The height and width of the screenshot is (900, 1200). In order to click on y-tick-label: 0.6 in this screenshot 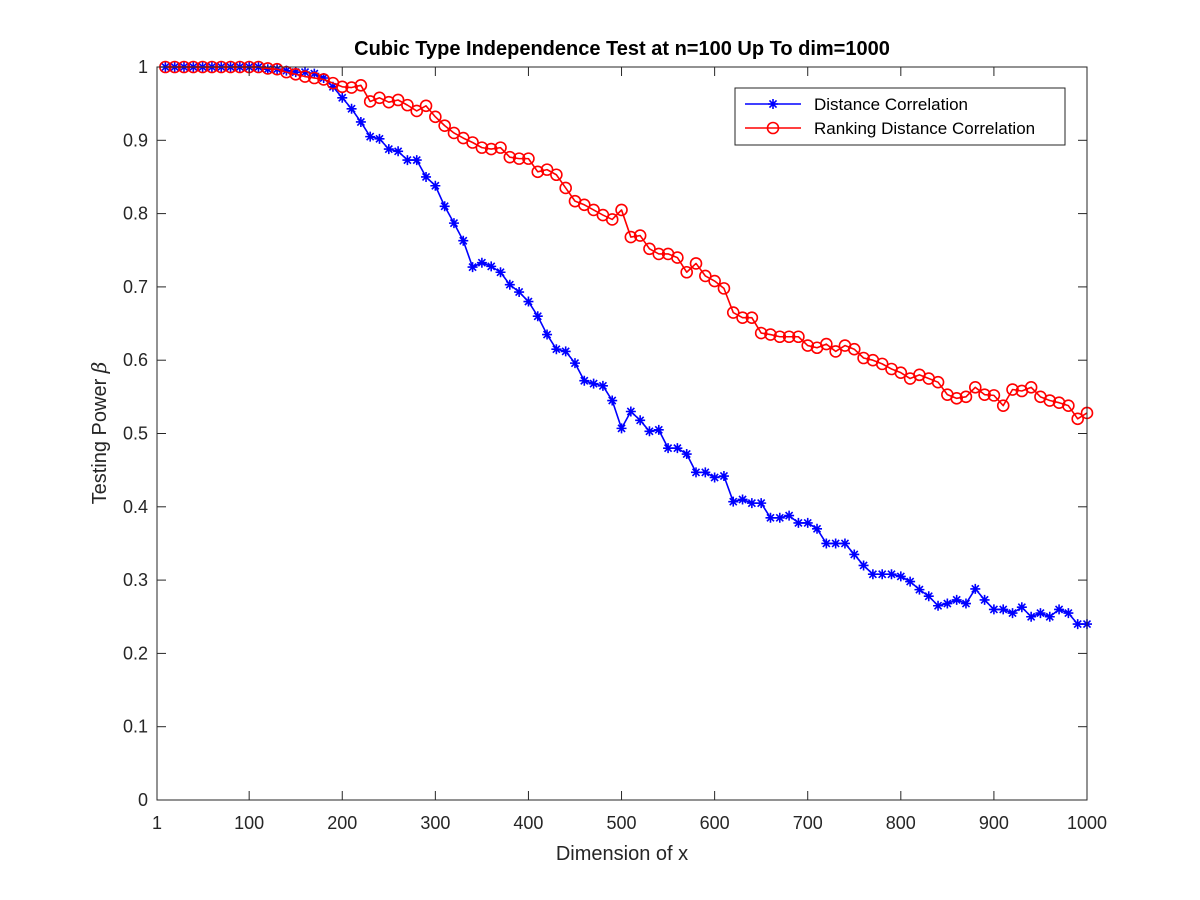, I will do `click(135, 360)`.